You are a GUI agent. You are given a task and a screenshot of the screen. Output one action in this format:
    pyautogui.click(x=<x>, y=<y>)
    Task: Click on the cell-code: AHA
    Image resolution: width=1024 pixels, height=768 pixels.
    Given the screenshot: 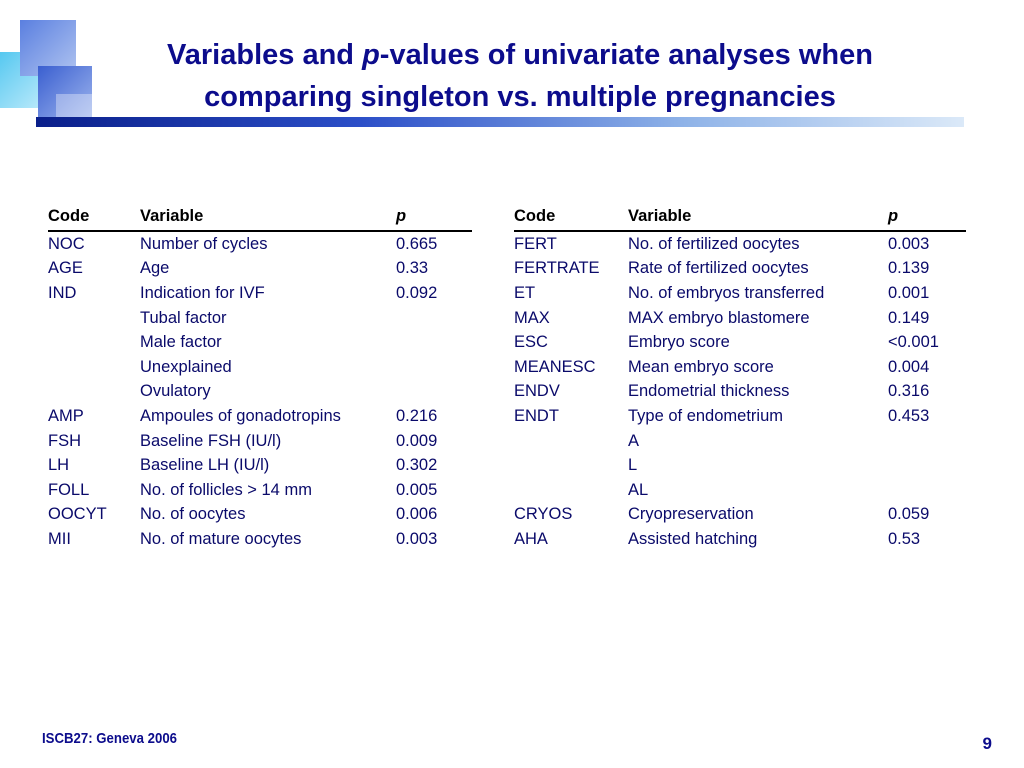 What is the action you would take?
    pyautogui.click(x=531, y=538)
    